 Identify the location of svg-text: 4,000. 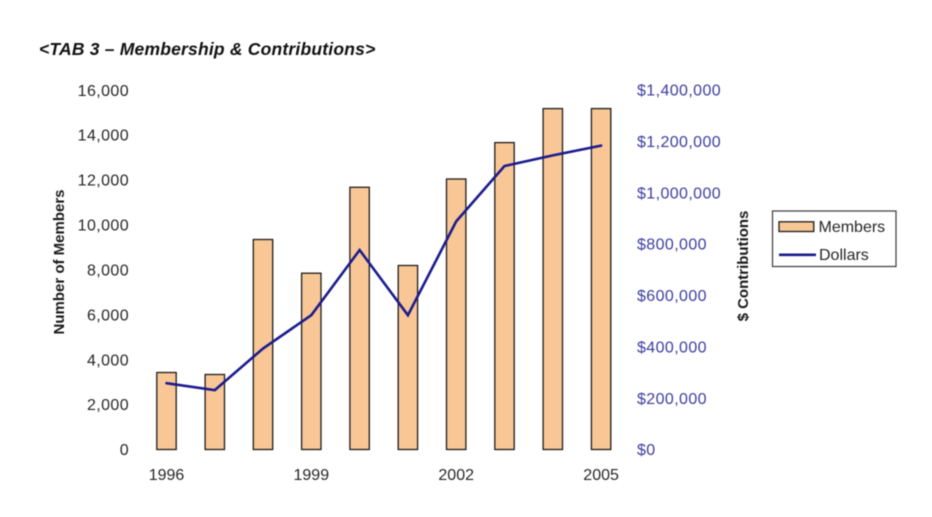
(108, 360).